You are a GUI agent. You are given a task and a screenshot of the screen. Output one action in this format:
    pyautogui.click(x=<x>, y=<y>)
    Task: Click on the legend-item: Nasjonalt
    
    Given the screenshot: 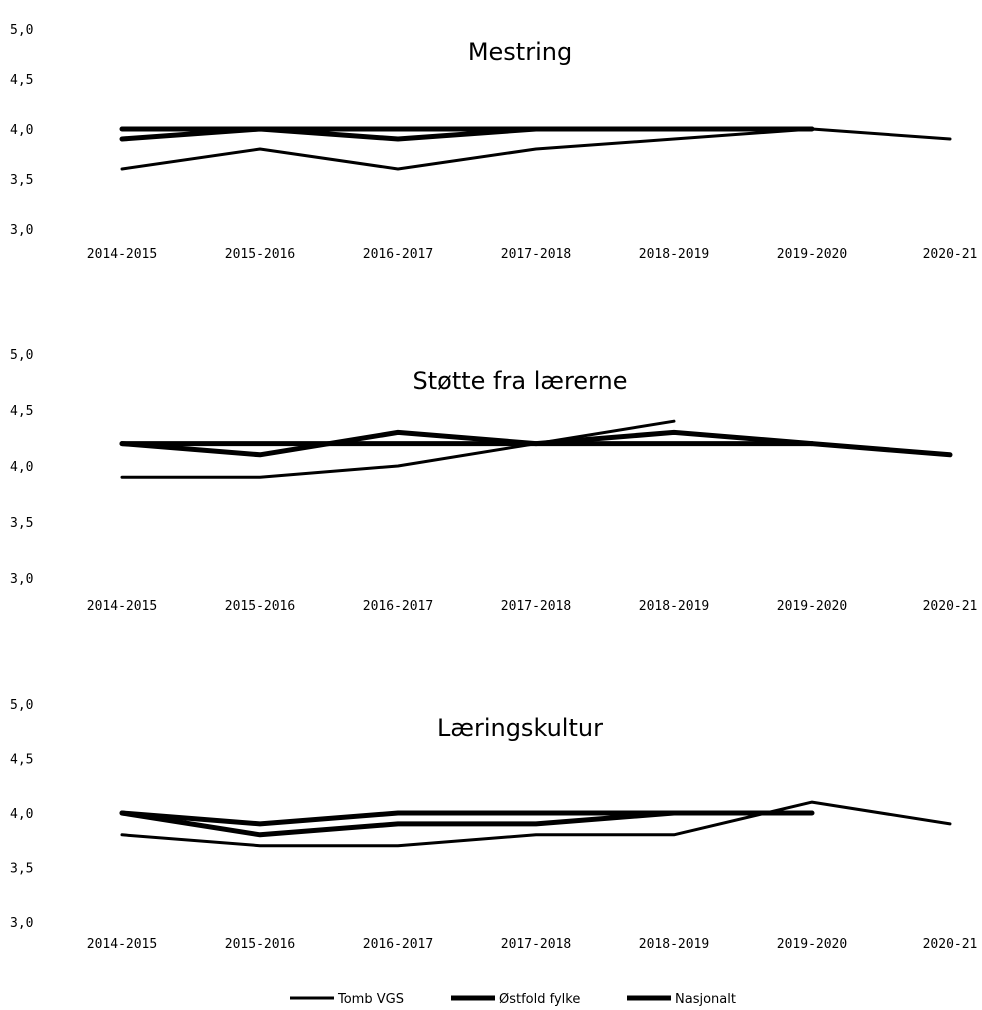 What is the action you would take?
    pyautogui.click(x=681, y=999)
    